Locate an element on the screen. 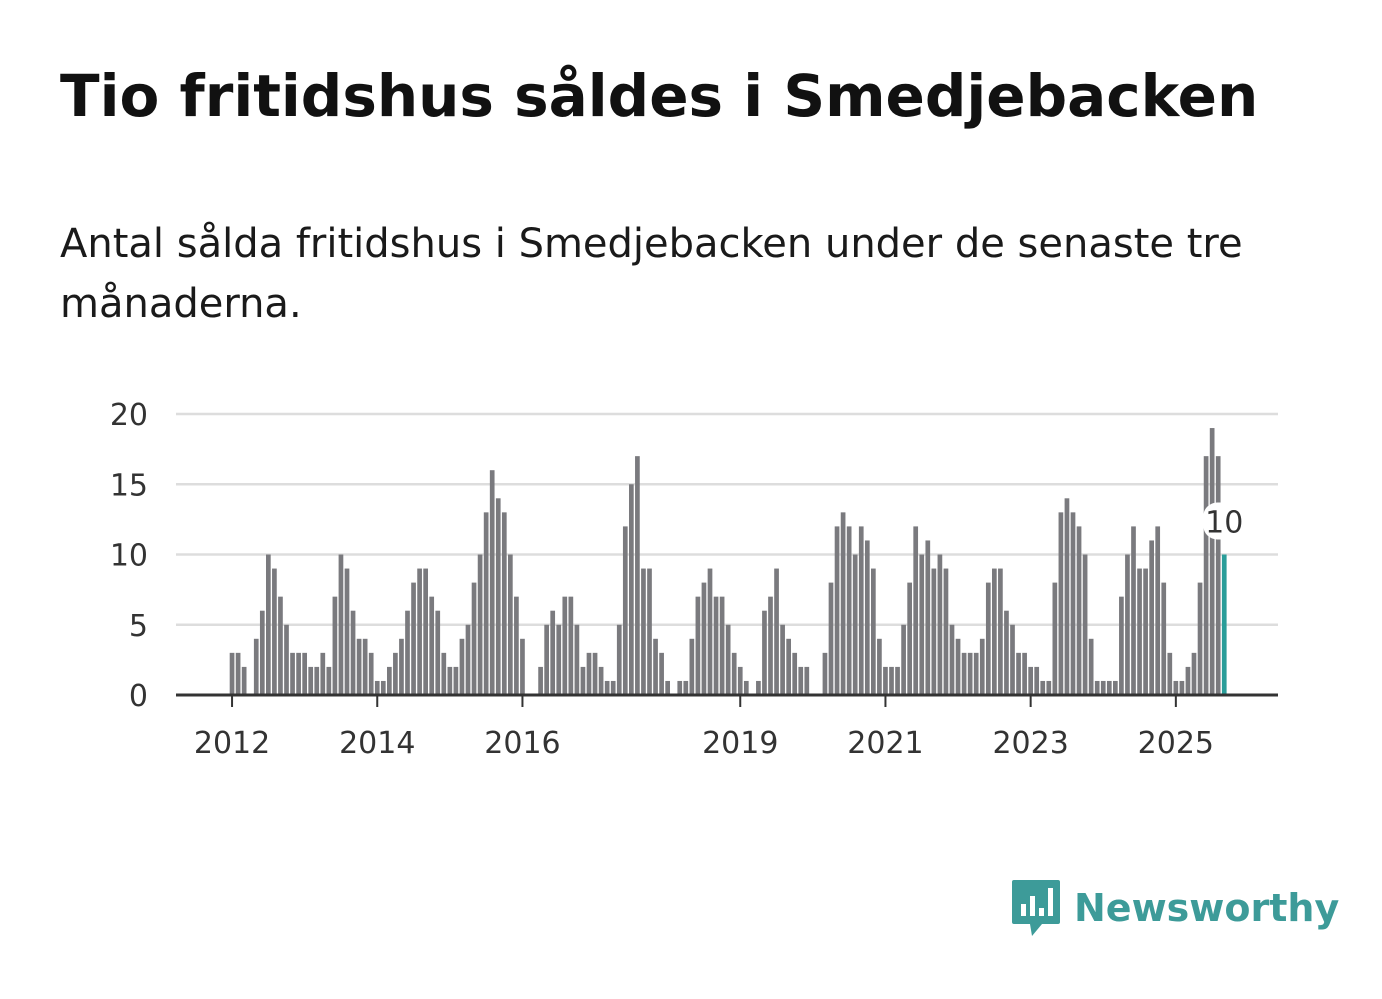 This screenshot has width=1382, height=999. axes is located at coordinates (727, 700).